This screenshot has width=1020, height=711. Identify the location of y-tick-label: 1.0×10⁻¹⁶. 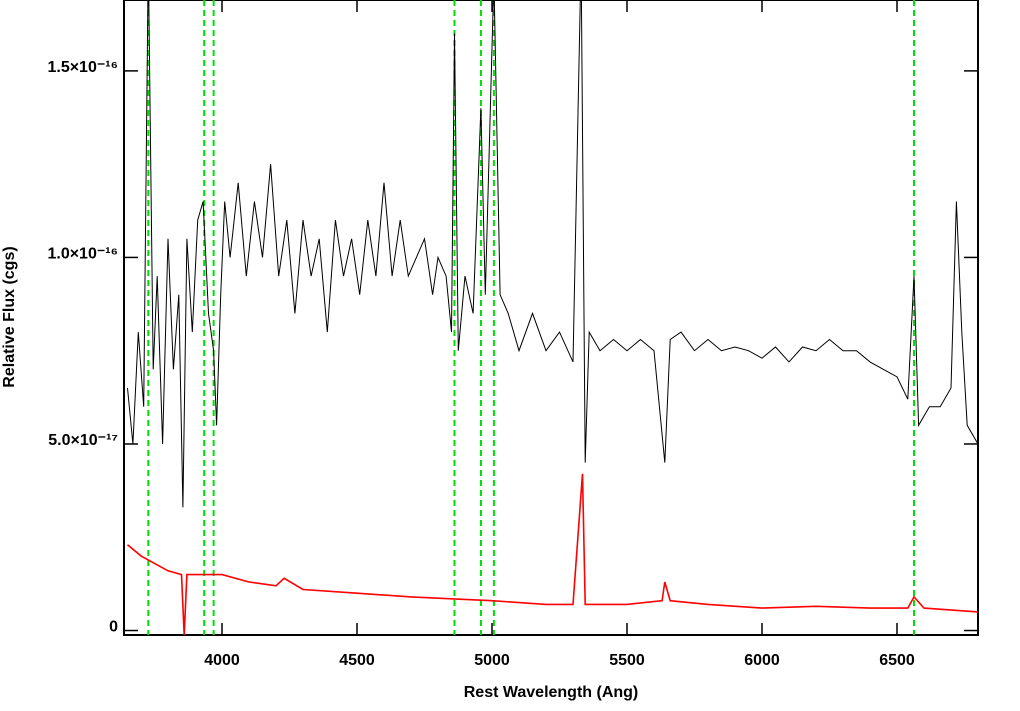
(82, 254).